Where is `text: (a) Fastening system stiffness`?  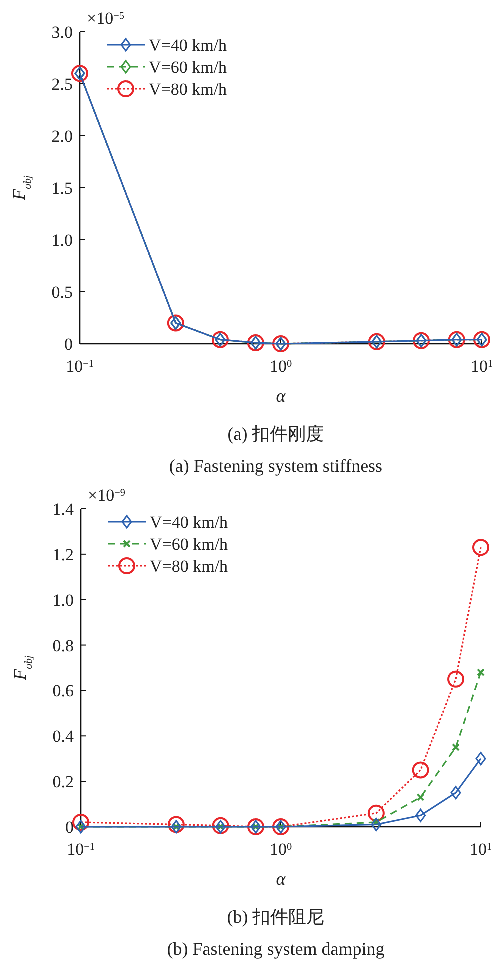
text: (a) Fastening system stiffness is located at coordinates (276, 466).